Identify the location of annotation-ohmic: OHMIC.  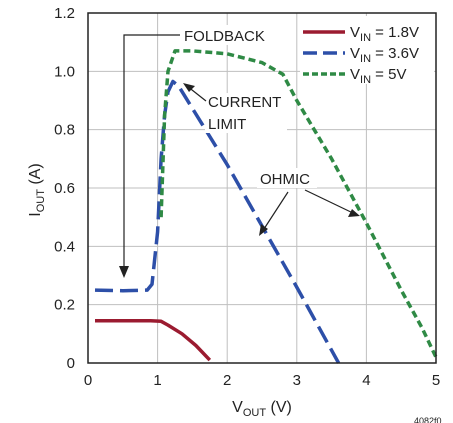
(285, 179).